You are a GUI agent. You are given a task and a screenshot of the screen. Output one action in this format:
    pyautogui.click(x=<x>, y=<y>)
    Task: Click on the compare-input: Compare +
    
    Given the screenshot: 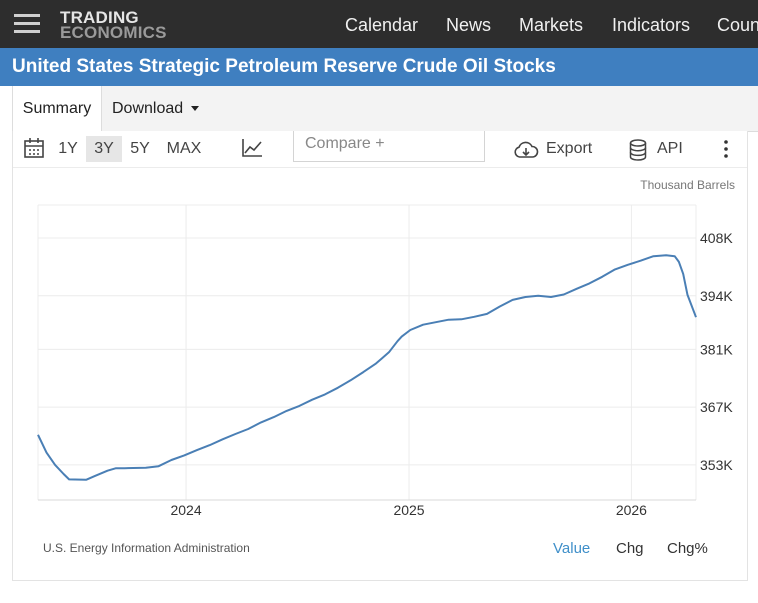 What is the action you would take?
    pyautogui.click(x=389, y=146)
    